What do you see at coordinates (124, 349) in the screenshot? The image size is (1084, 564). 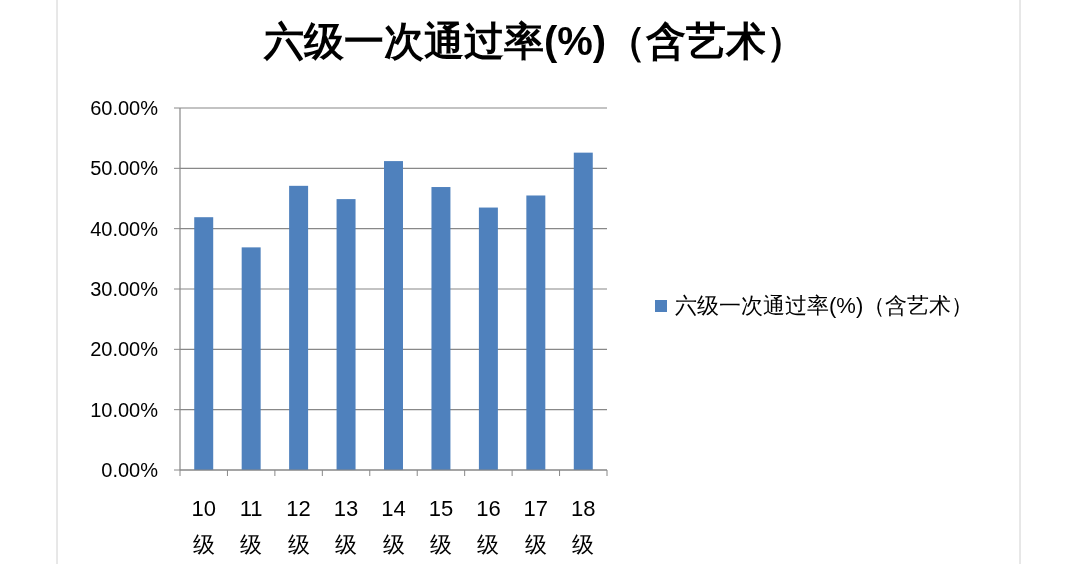 I see `y-tick-label: 20.00%` at bounding box center [124, 349].